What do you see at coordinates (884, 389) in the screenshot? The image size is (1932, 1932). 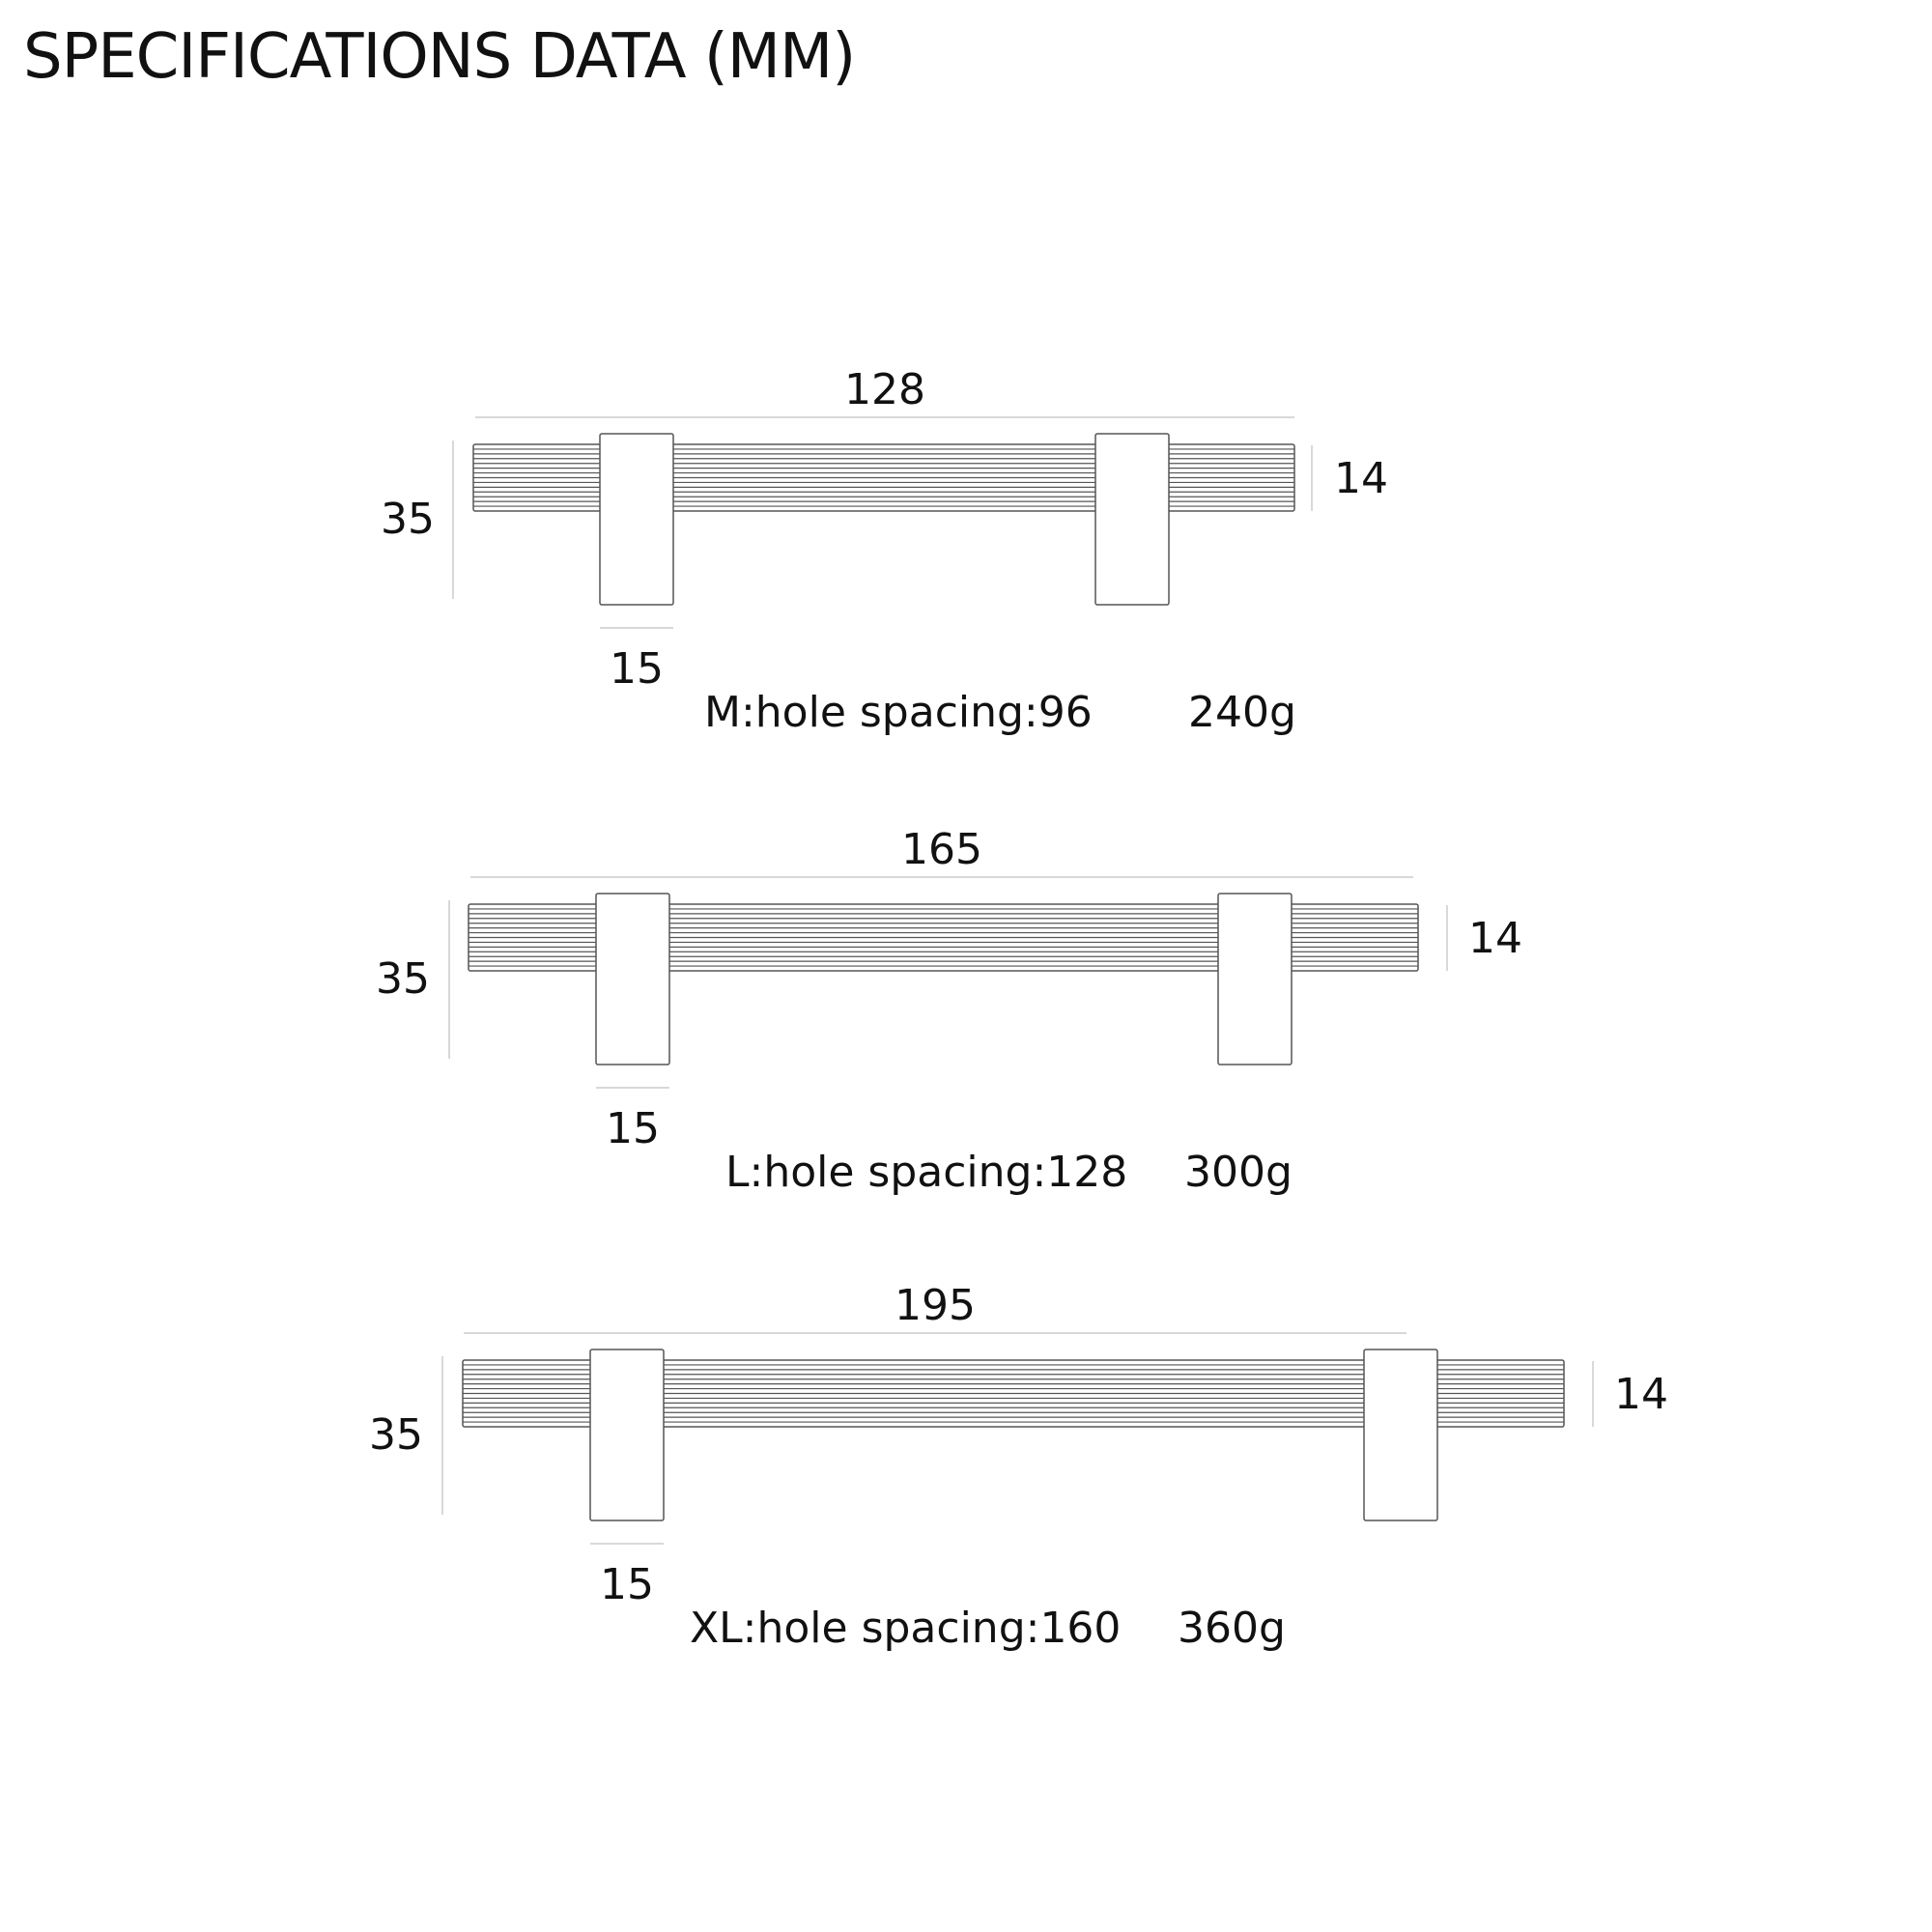 I see `length-label: 128` at bounding box center [884, 389].